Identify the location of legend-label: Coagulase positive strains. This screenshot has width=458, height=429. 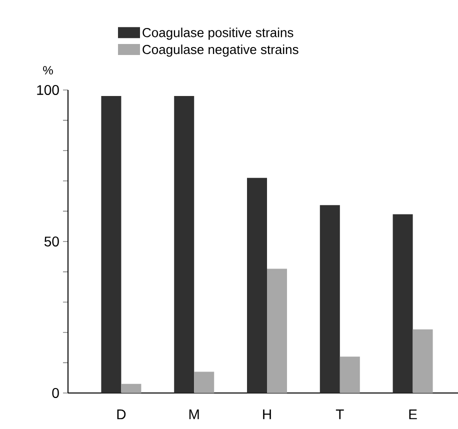
(218, 34).